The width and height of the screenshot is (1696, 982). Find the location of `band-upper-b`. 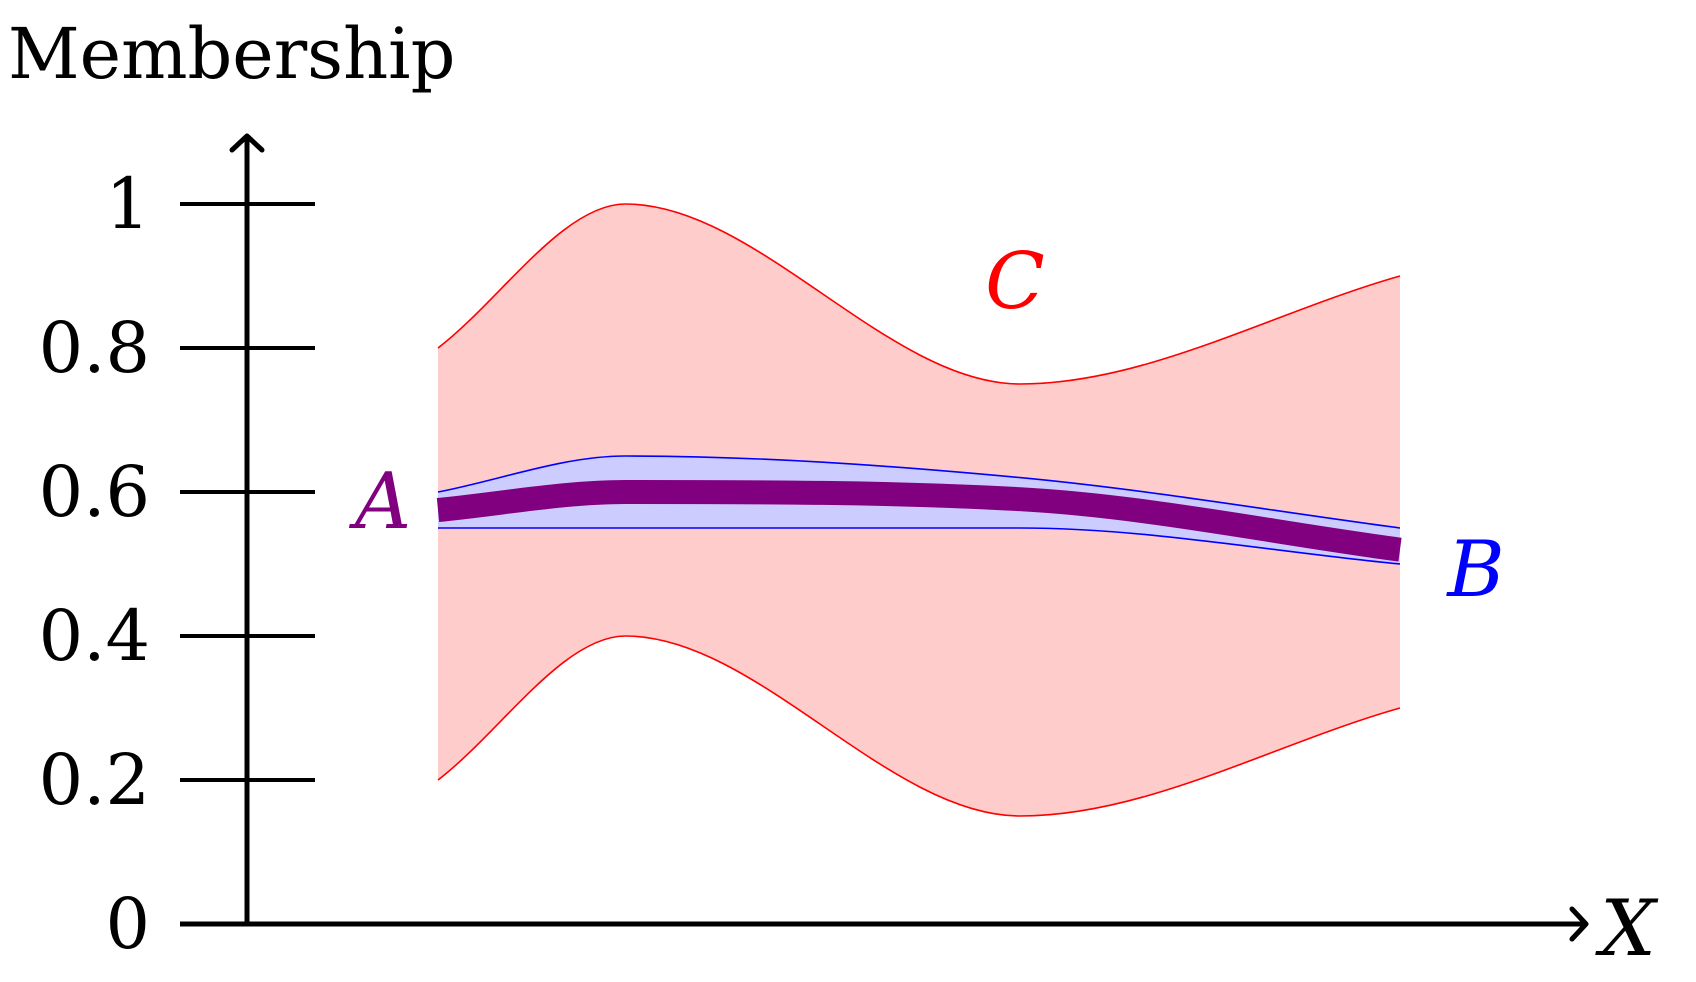

band-upper-b is located at coordinates (919, 492).